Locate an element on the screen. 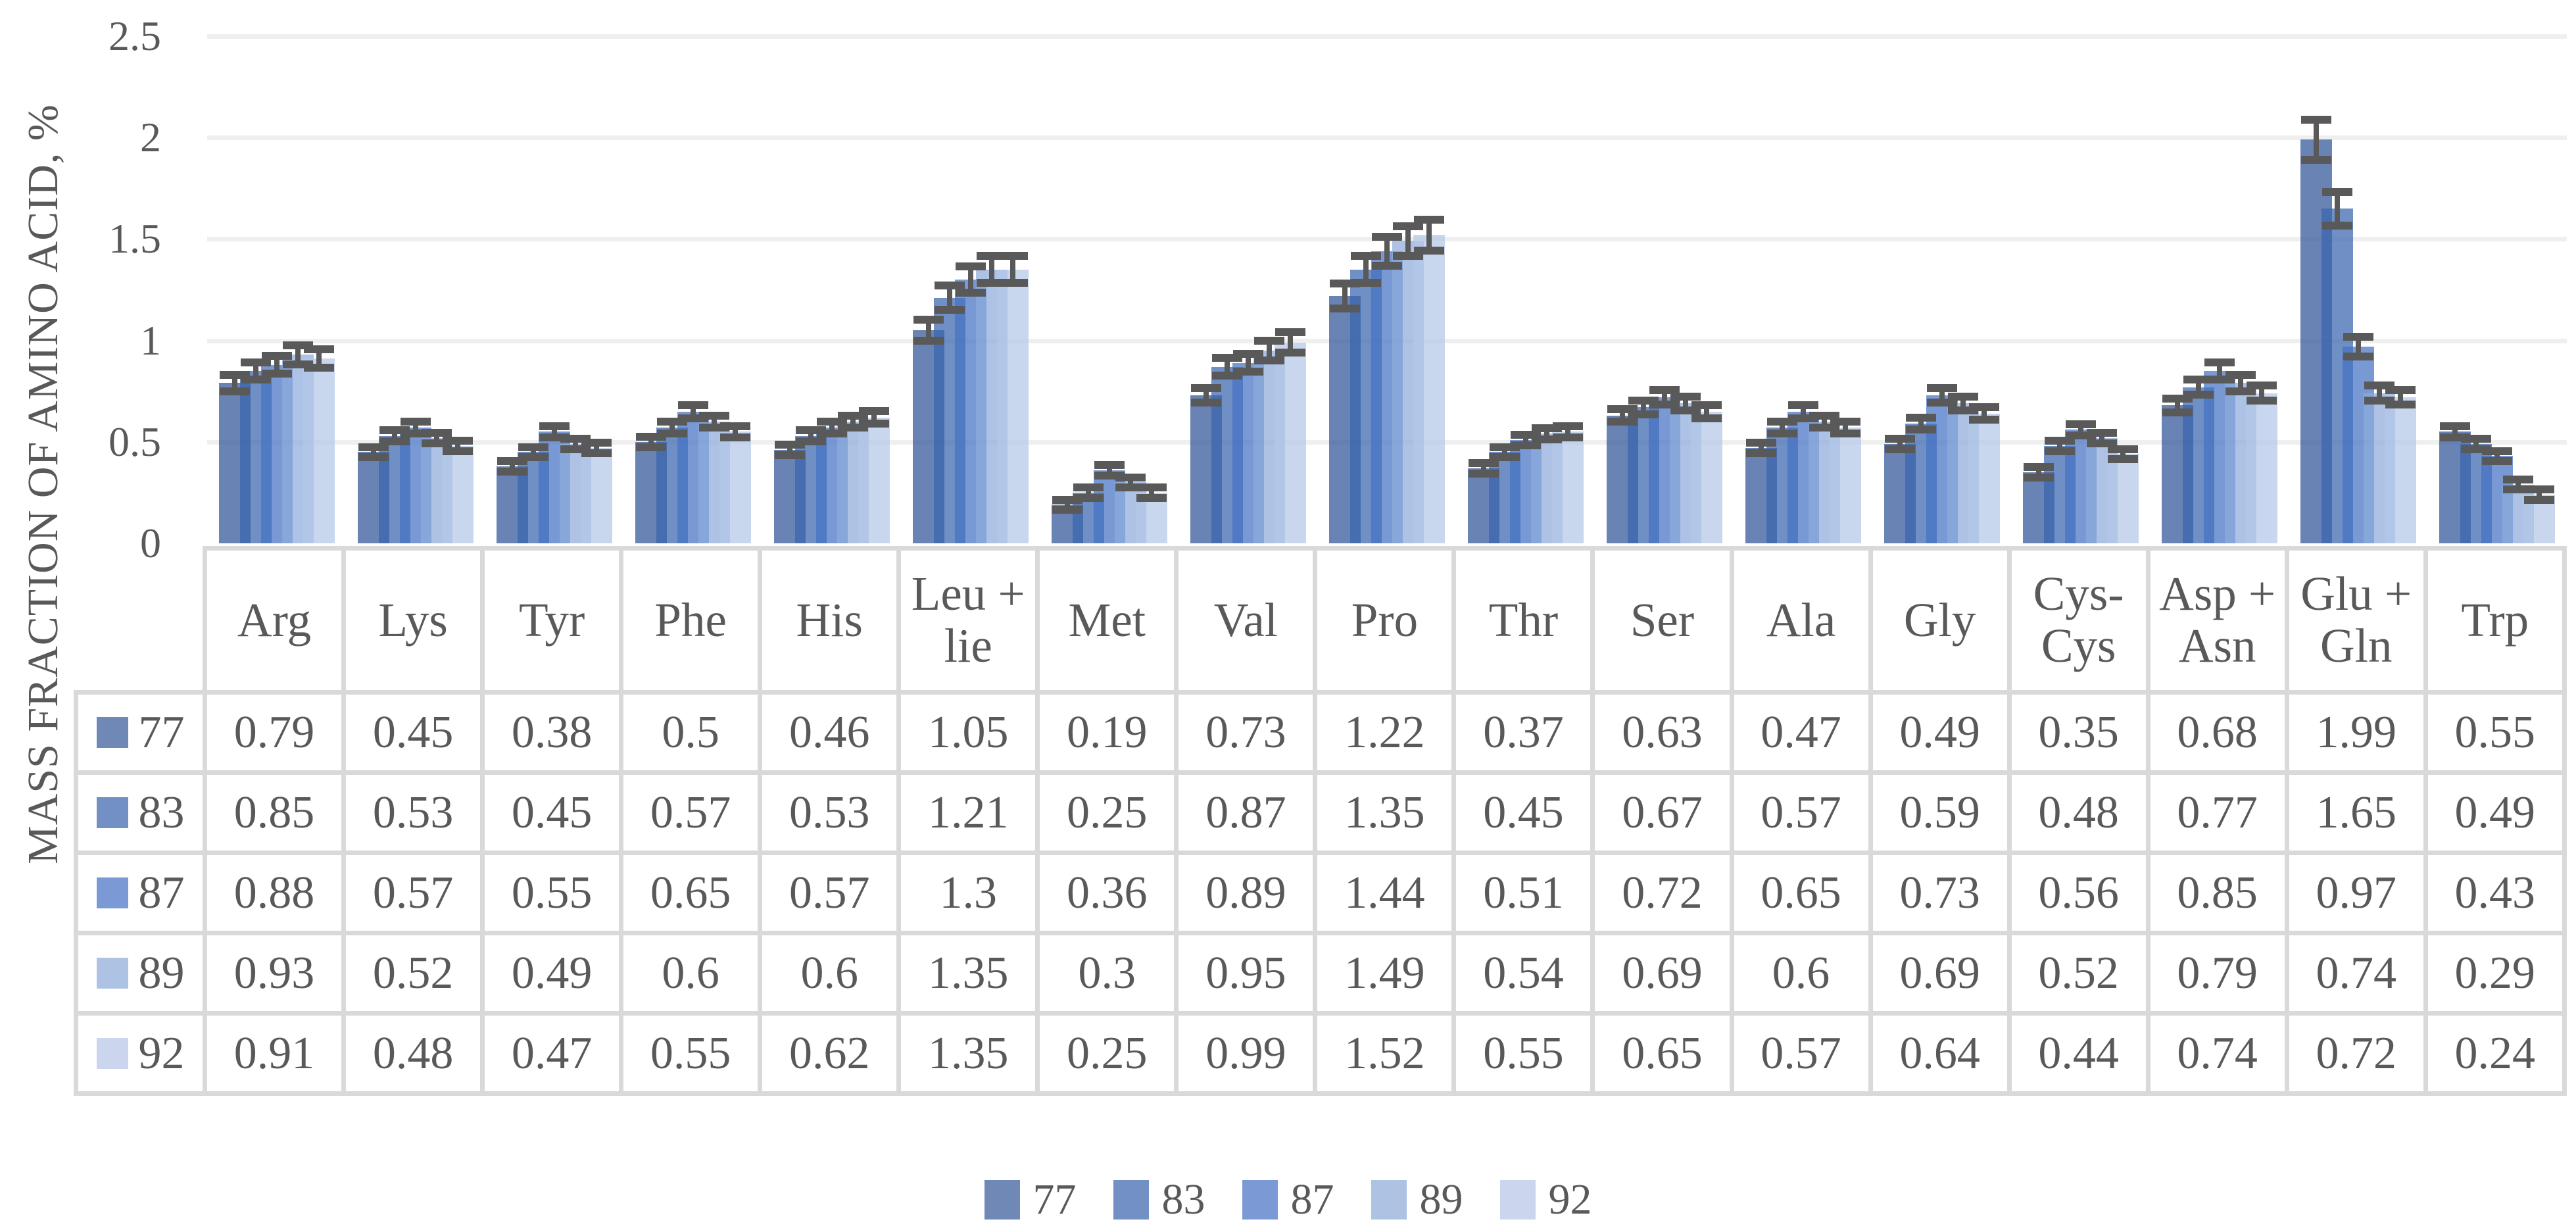 The image size is (2576, 1232). error-bar-stem-83-Tyr is located at coordinates (533, 452).